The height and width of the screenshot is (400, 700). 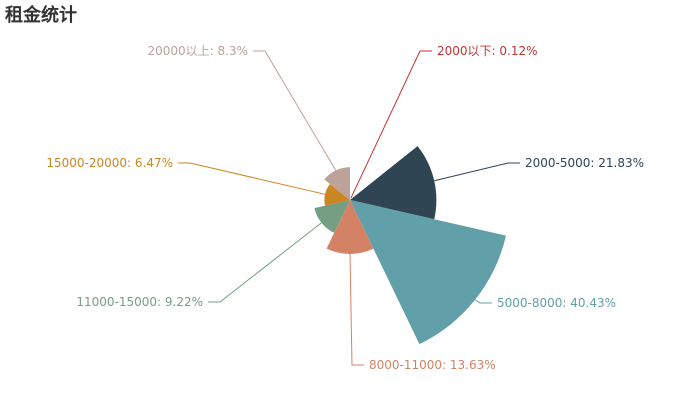 What do you see at coordinates (391, 124) in the screenshot?
I see `leader-line-2000-below` at bounding box center [391, 124].